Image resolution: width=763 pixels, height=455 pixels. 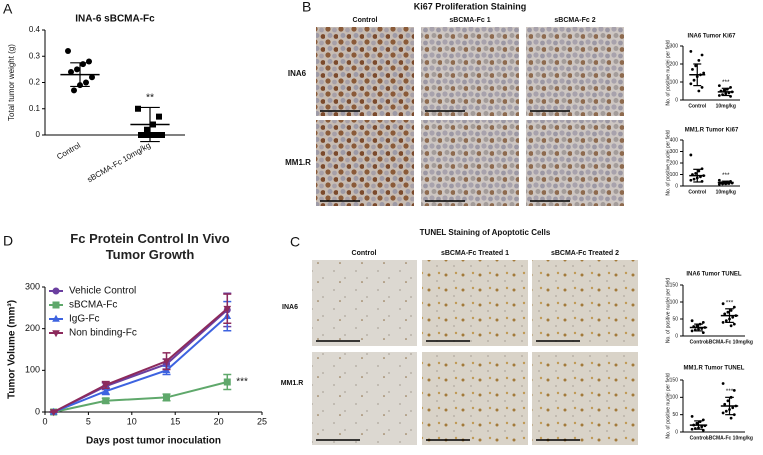 What do you see at coordinates (11, 82) in the screenshot?
I see `y-axis-label: Total tumor weight (g)` at bounding box center [11, 82].